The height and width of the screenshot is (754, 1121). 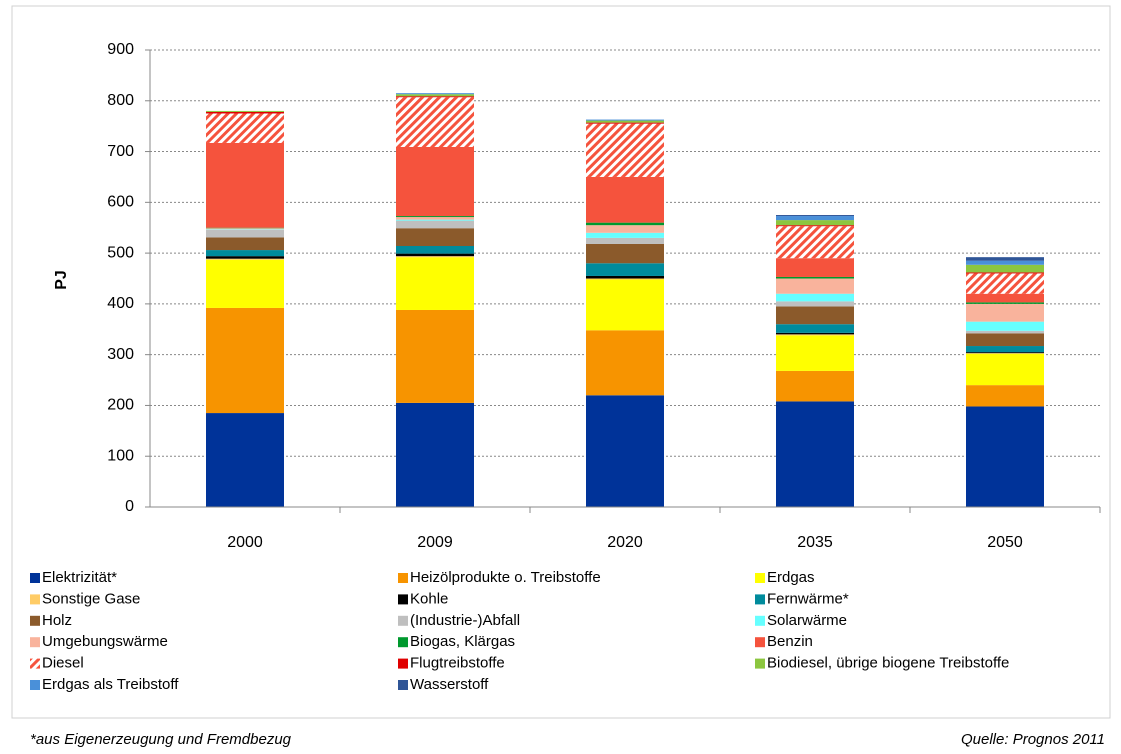 What do you see at coordinates (791, 577) in the screenshot?
I see `legend-label: Erdgas` at bounding box center [791, 577].